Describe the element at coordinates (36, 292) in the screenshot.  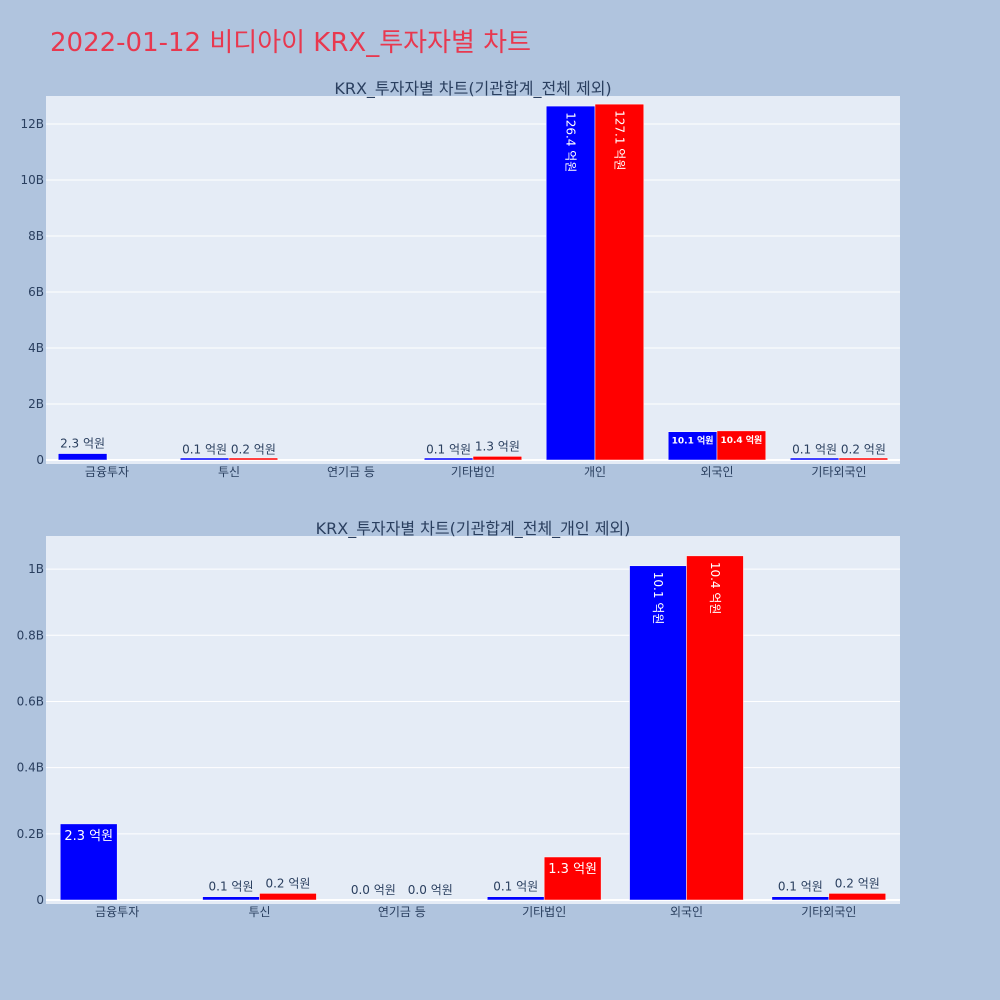
I see `y-tick-label: 6B` at that location.